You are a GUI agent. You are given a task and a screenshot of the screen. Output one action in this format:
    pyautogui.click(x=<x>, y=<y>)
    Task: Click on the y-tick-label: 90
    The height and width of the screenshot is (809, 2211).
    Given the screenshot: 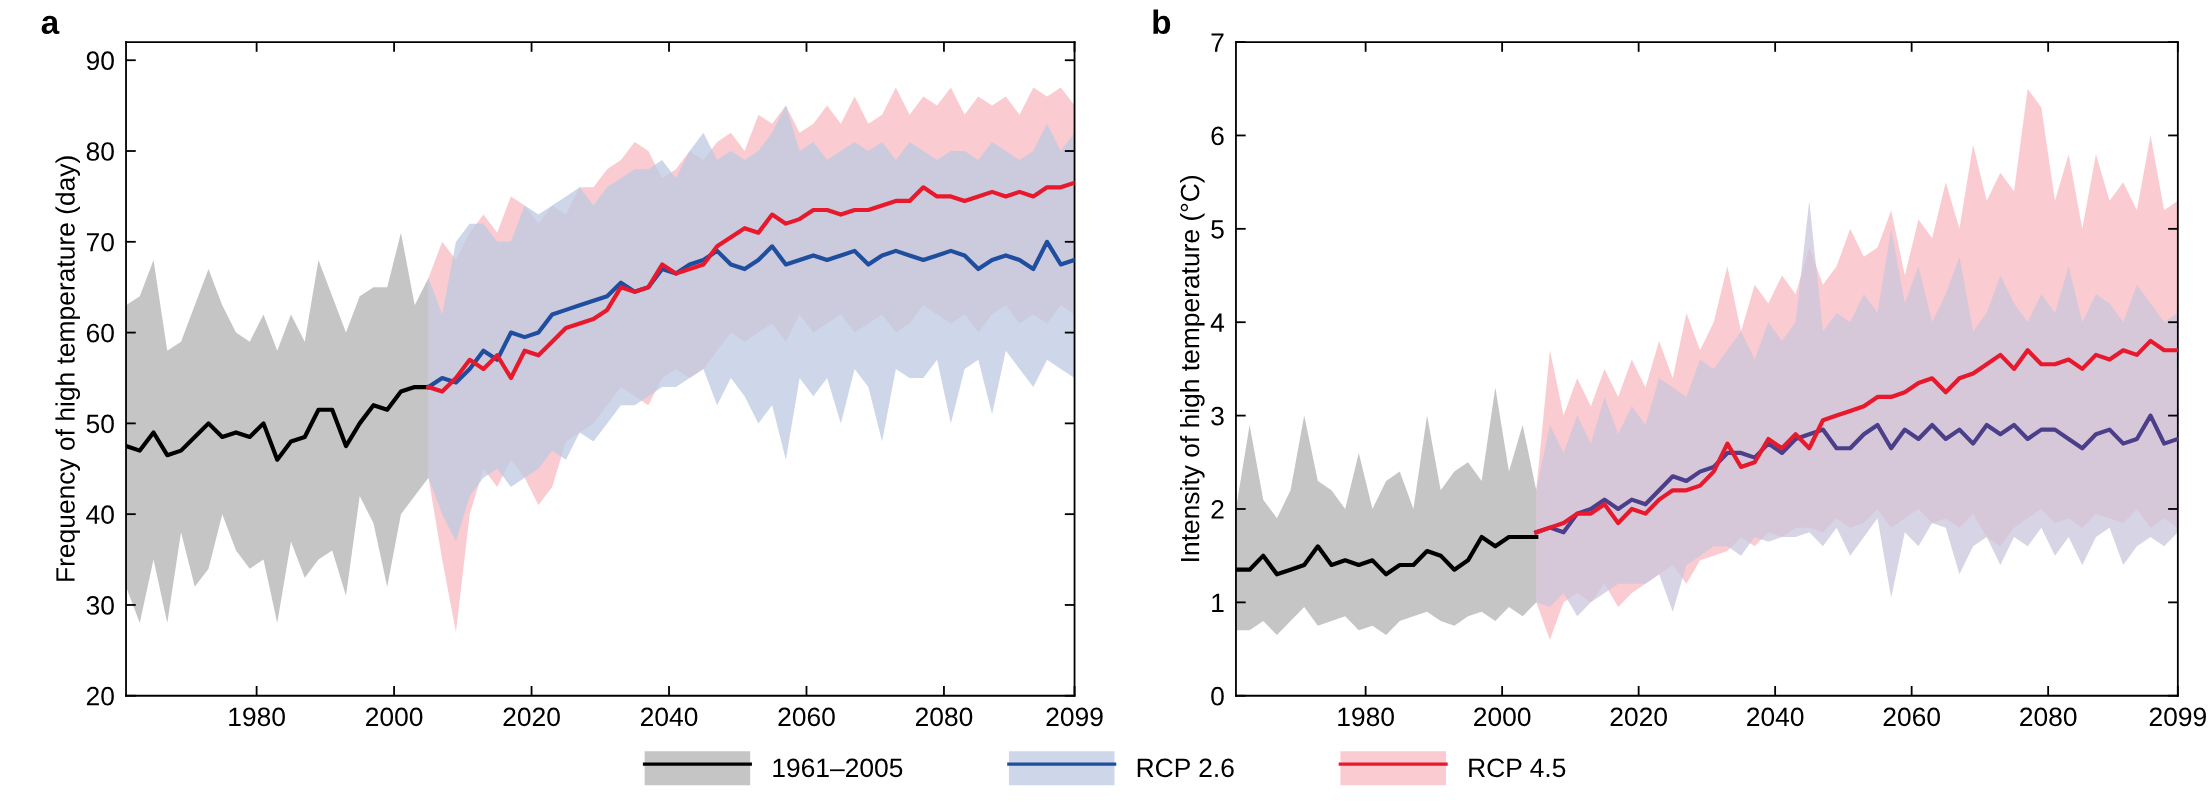 What is the action you would take?
    pyautogui.click(x=100, y=61)
    